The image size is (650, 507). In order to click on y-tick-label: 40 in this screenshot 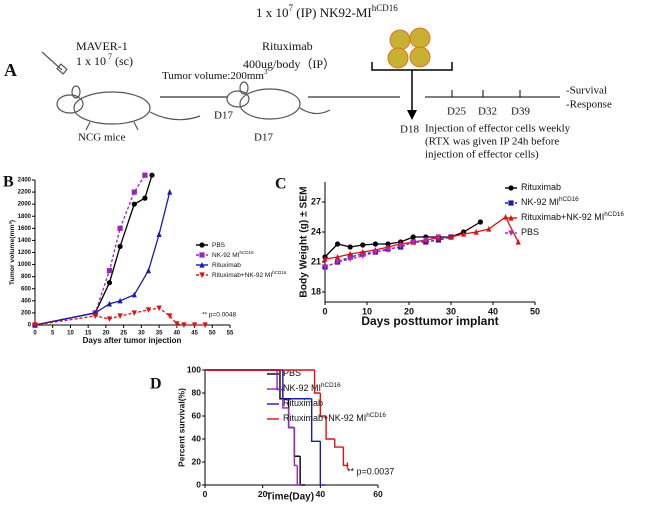, I will do `click(197, 438)`.